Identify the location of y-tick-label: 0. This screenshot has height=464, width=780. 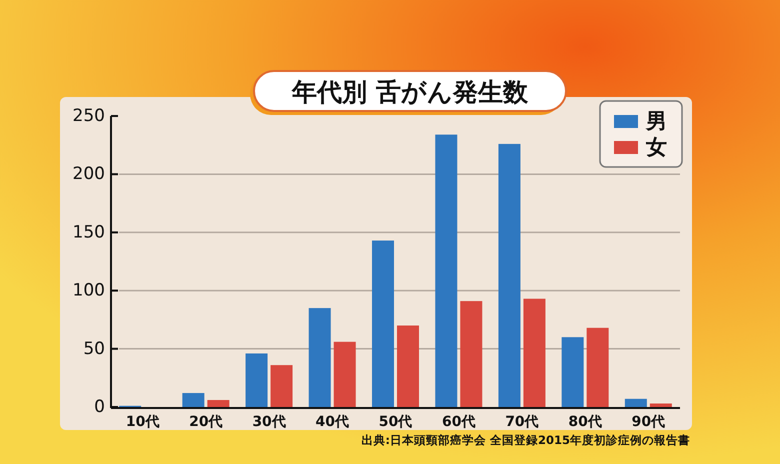
(99, 407).